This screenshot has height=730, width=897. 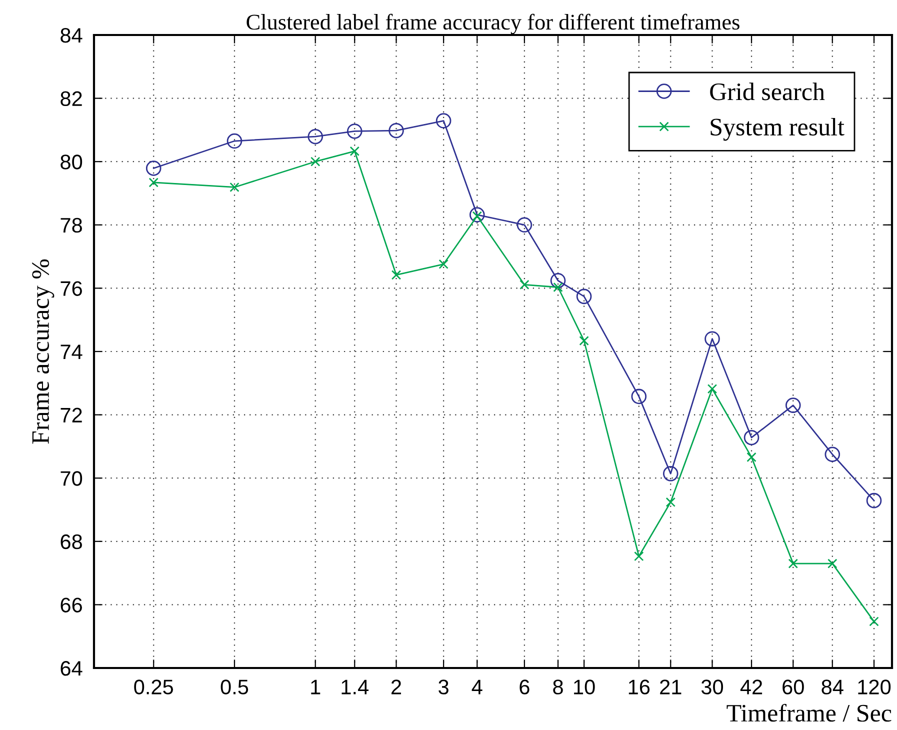 What do you see at coordinates (477, 687) in the screenshot?
I see `x-tick-label: 4` at bounding box center [477, 687].